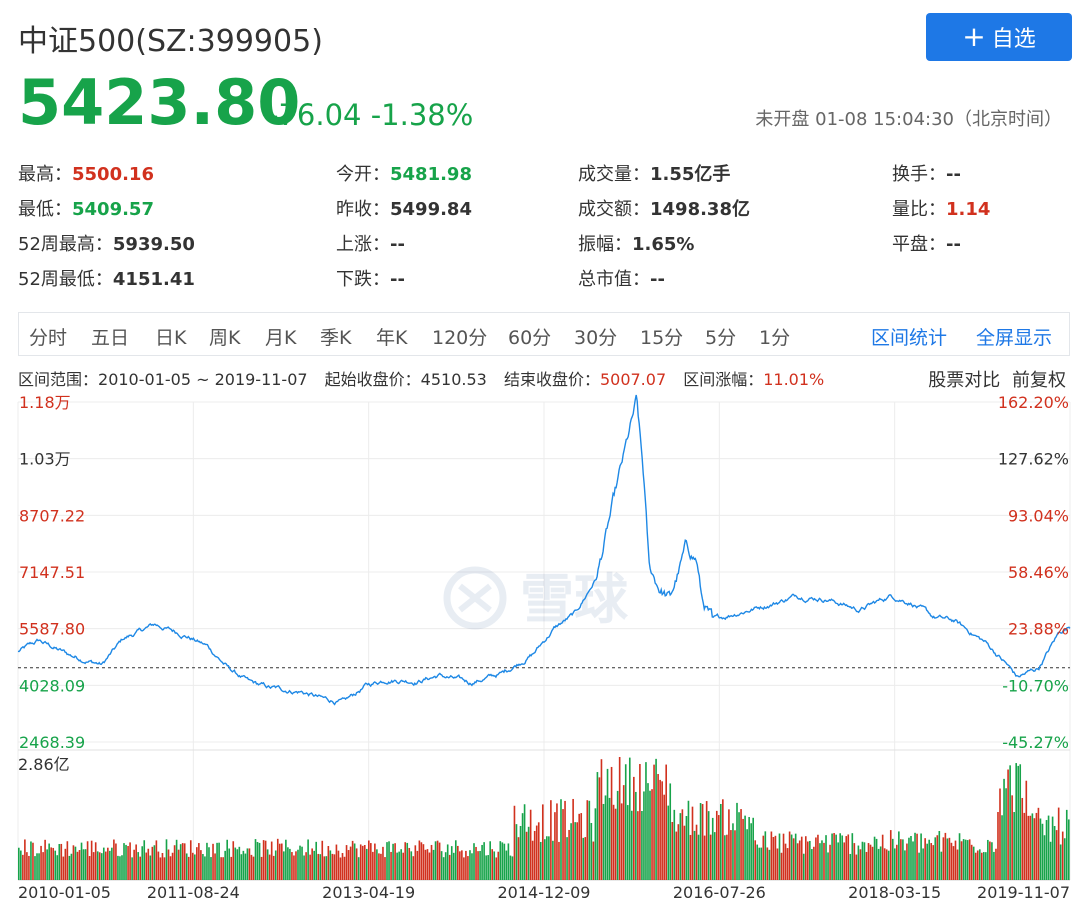  I want to click on tab-quarterly-k: 季K, so click(336, 338).